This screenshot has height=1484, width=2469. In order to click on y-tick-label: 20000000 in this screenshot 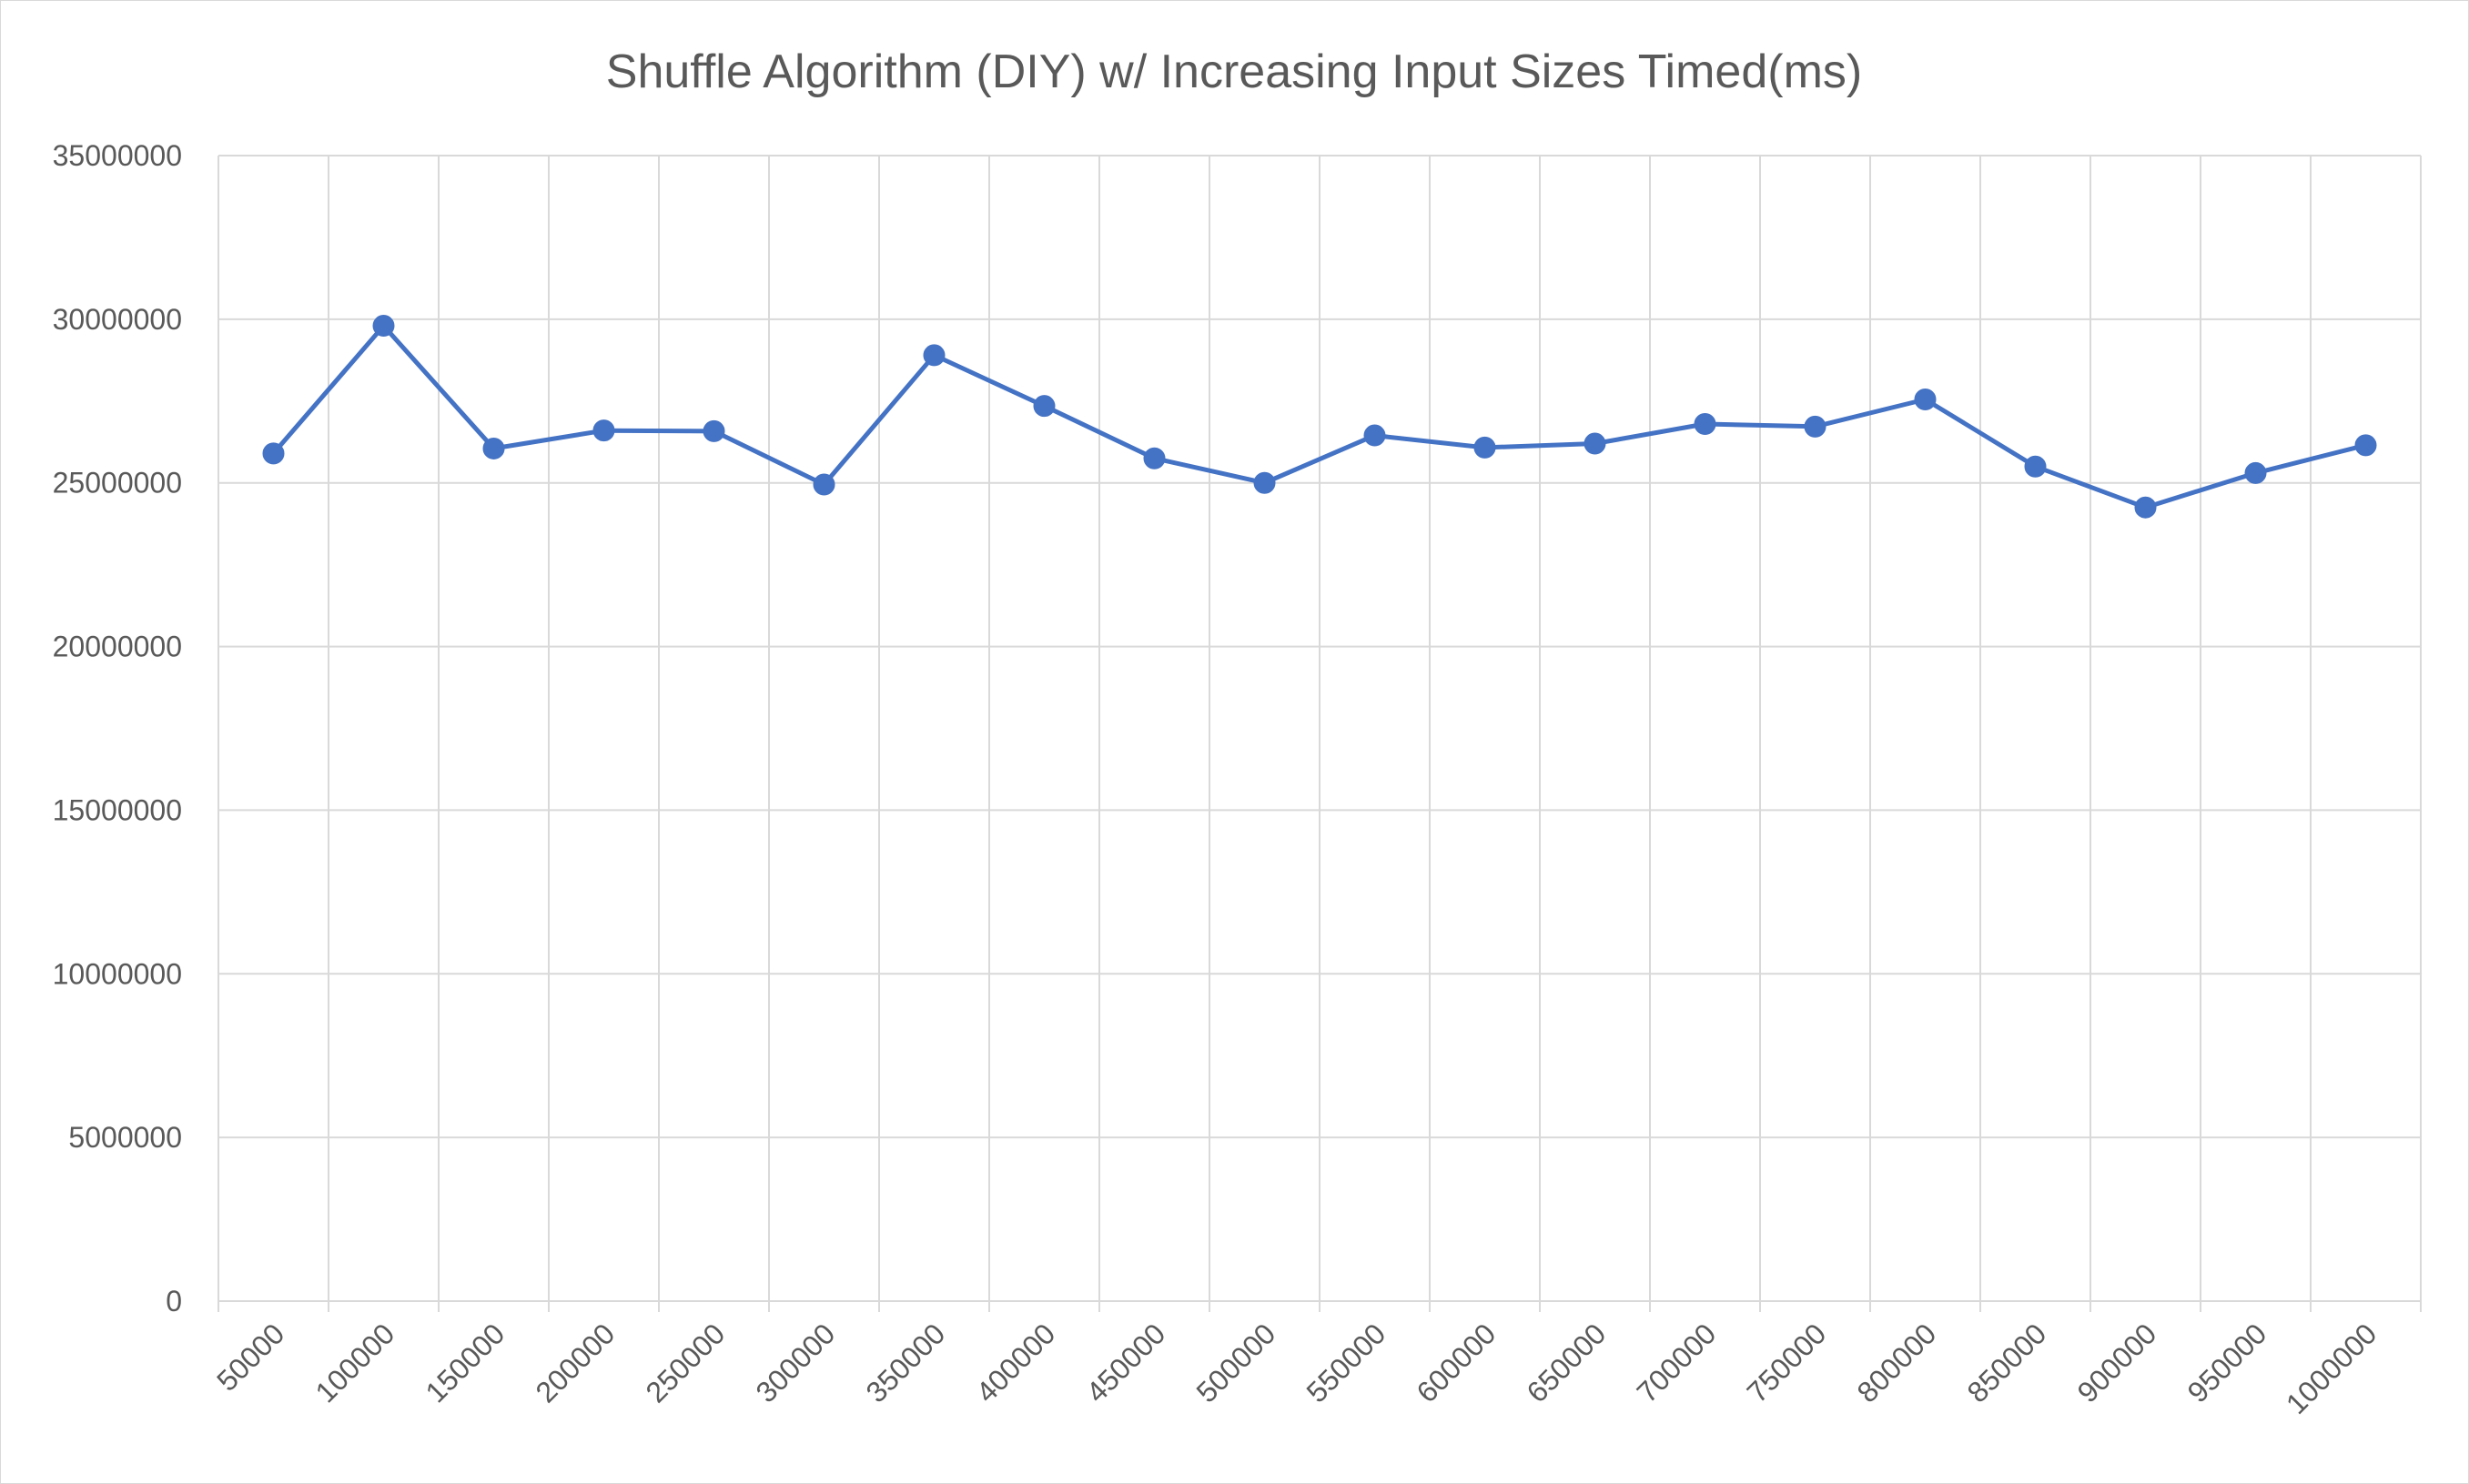, I will do `click(117, 647)`.